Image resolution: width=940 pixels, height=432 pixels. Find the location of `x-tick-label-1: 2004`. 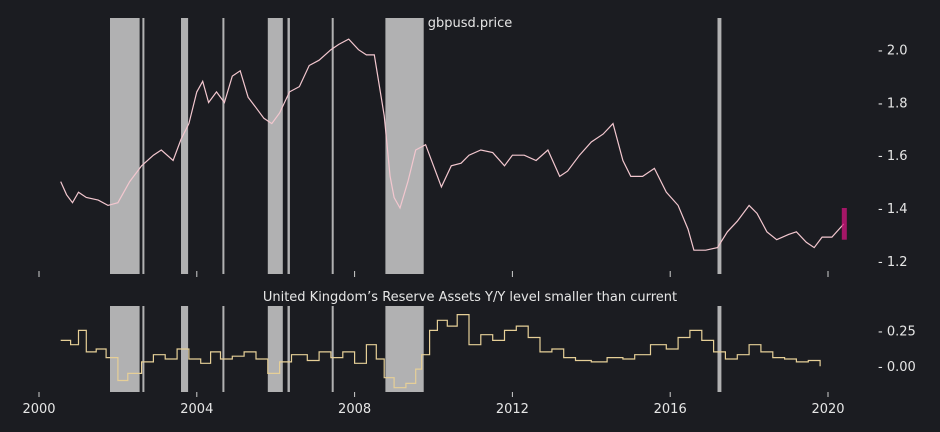

x-tick-label-1: 2004 is located at coordinates (196, 409).